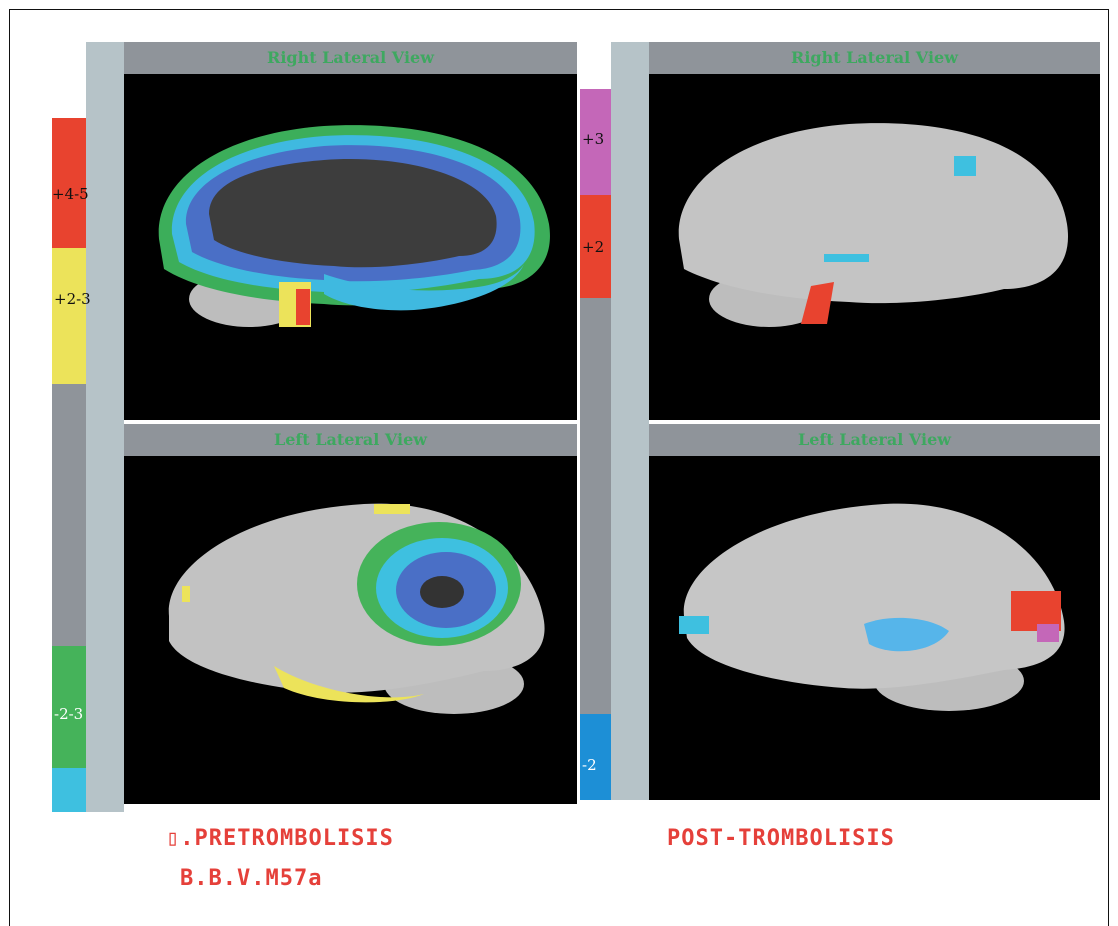 This screenshot has height=926, width=1118. Describe the element at coordinates (70, 194) in the screenshot. I see `scale-label-pos-4-5: +4-5` at that location.